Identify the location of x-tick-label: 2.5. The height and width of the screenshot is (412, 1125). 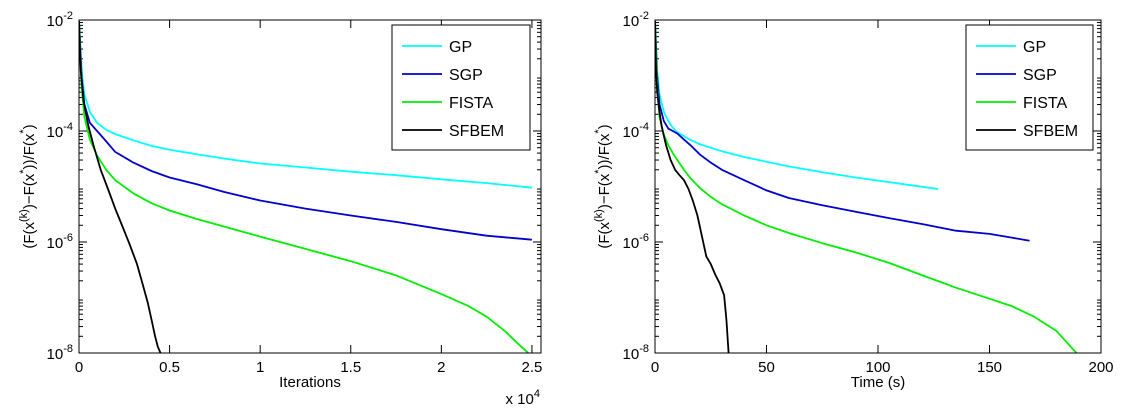
(532, 367).